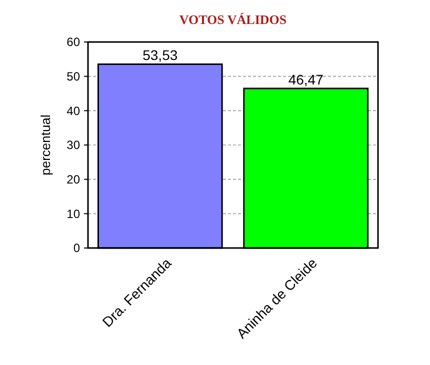 The height and width of the screenshot is (365, 430). I want to click on y-axis-title: percentual, so click(45, 145).